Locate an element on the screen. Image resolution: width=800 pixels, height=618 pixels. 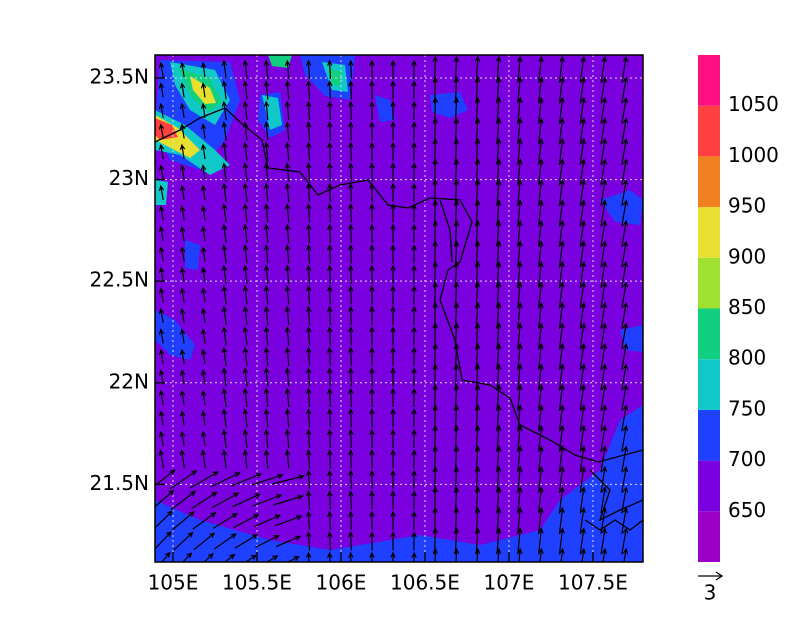
y-tick-label: 21.5N is located at coordinates (120, 483).